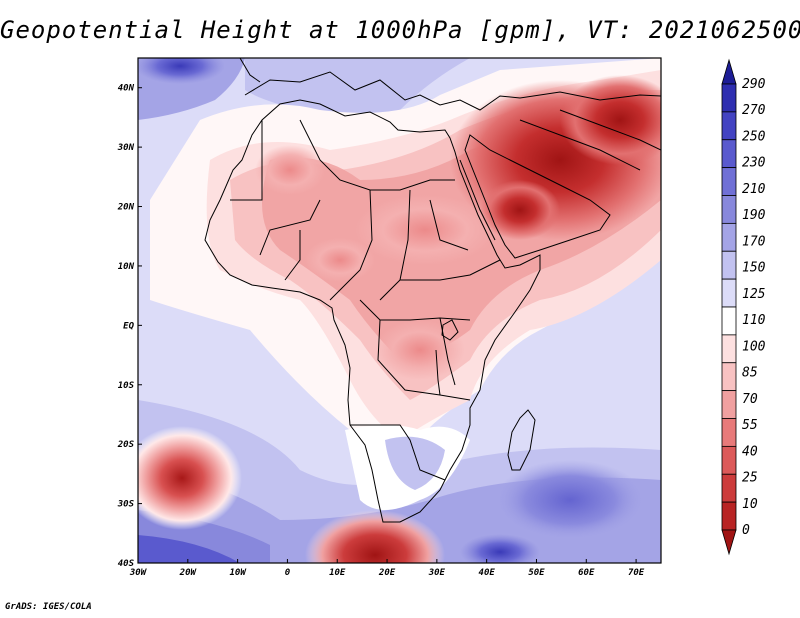  Describe the element at coordinates (188, 573) in the screenshot. I see `lon-tick-label: 20W` at that location.